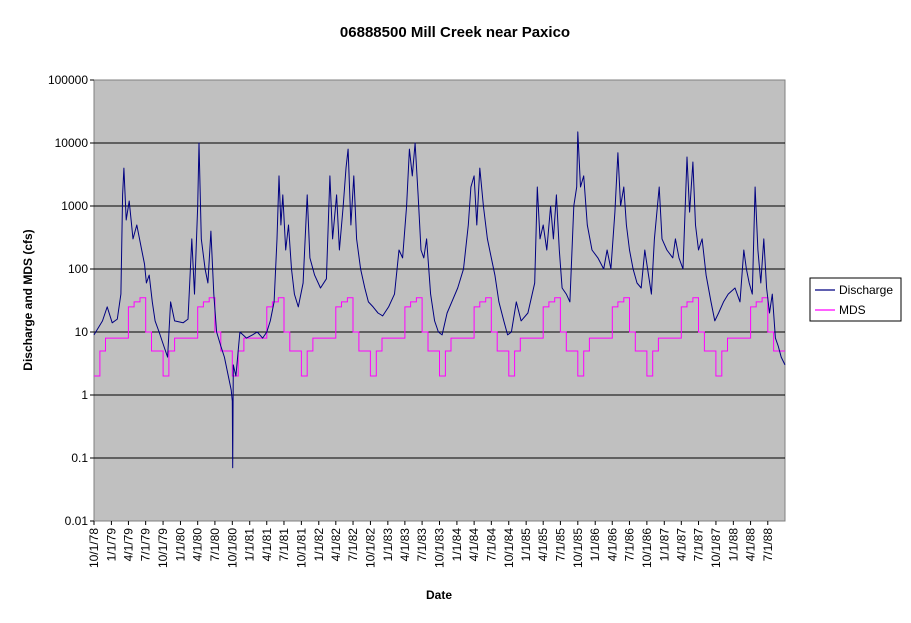 The height and width of the screenshot is (623, 911). I want to click on x-tick-label: 7/1/80, so click(215, 545).